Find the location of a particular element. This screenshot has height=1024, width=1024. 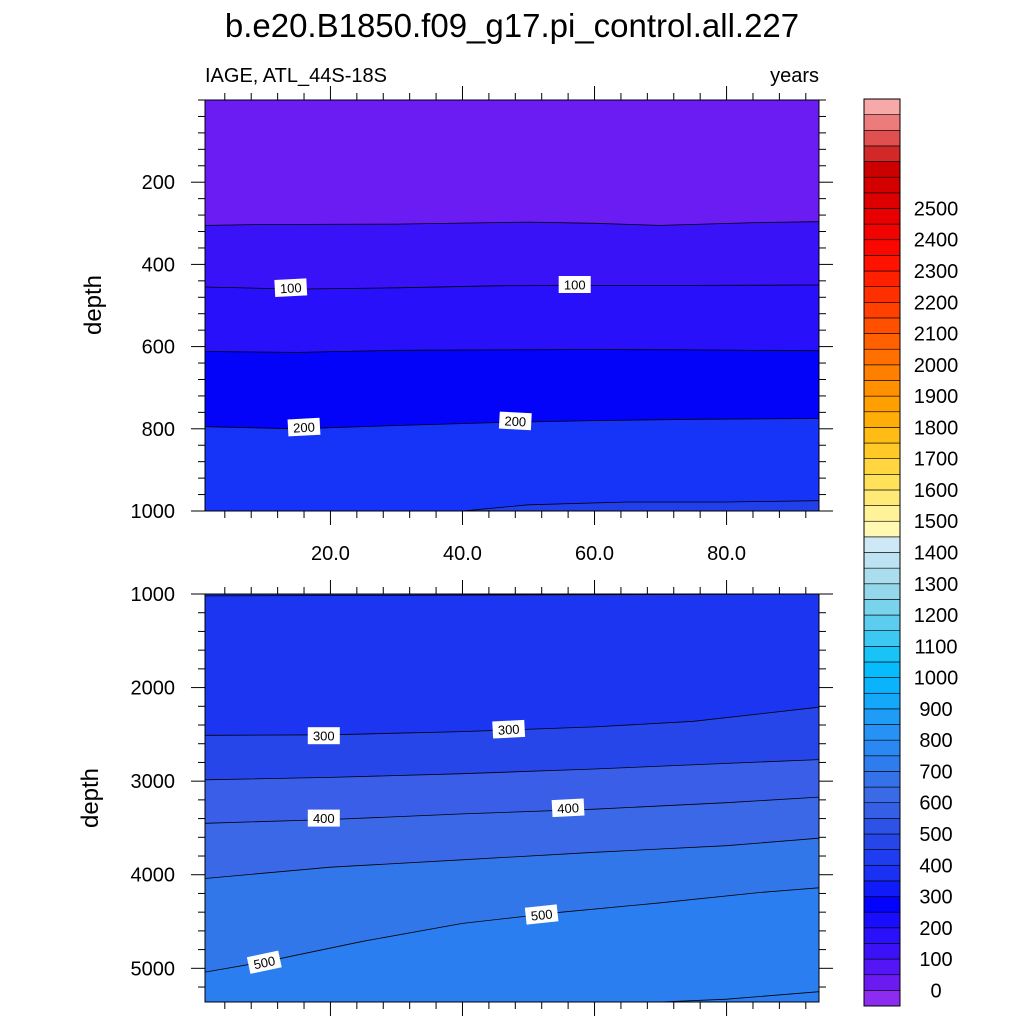

colorbar-frame is located at coordinates (882, 552).